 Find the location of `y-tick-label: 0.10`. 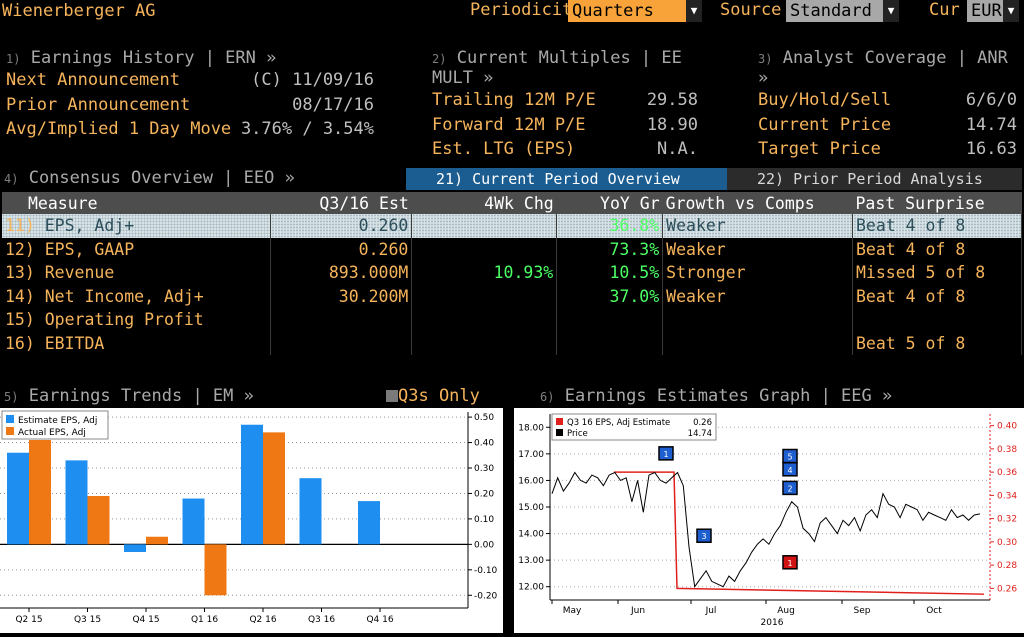

y-tick-label: 0.10 is located at coordinates (484, 520).